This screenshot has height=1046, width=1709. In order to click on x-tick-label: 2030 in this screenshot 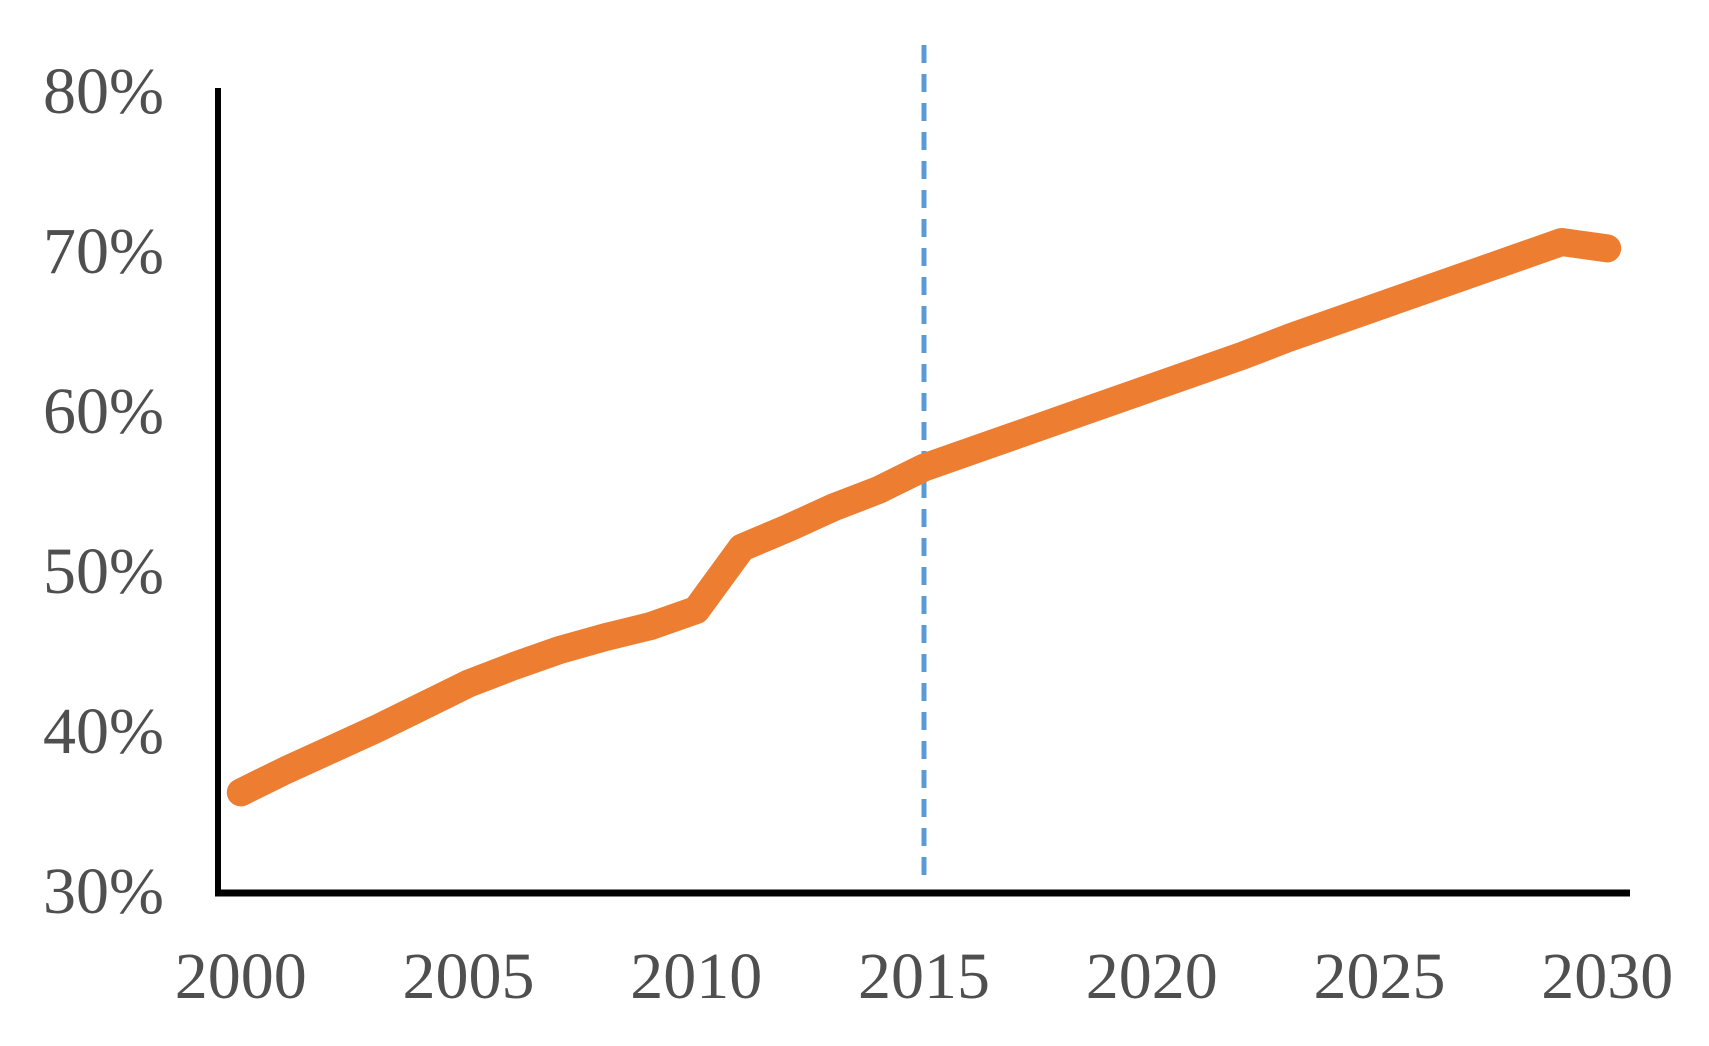, I will do `click(1607, 976)`.